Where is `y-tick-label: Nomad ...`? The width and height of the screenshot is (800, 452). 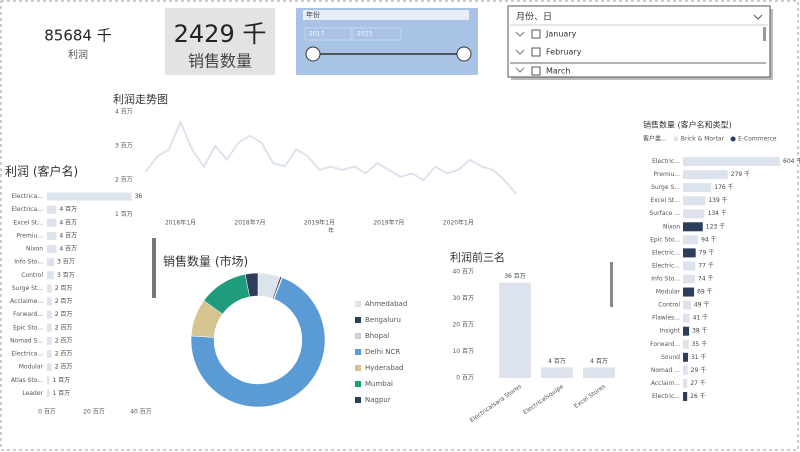
y-tick-label: Nomad ... is located at coordinates (665, 370).